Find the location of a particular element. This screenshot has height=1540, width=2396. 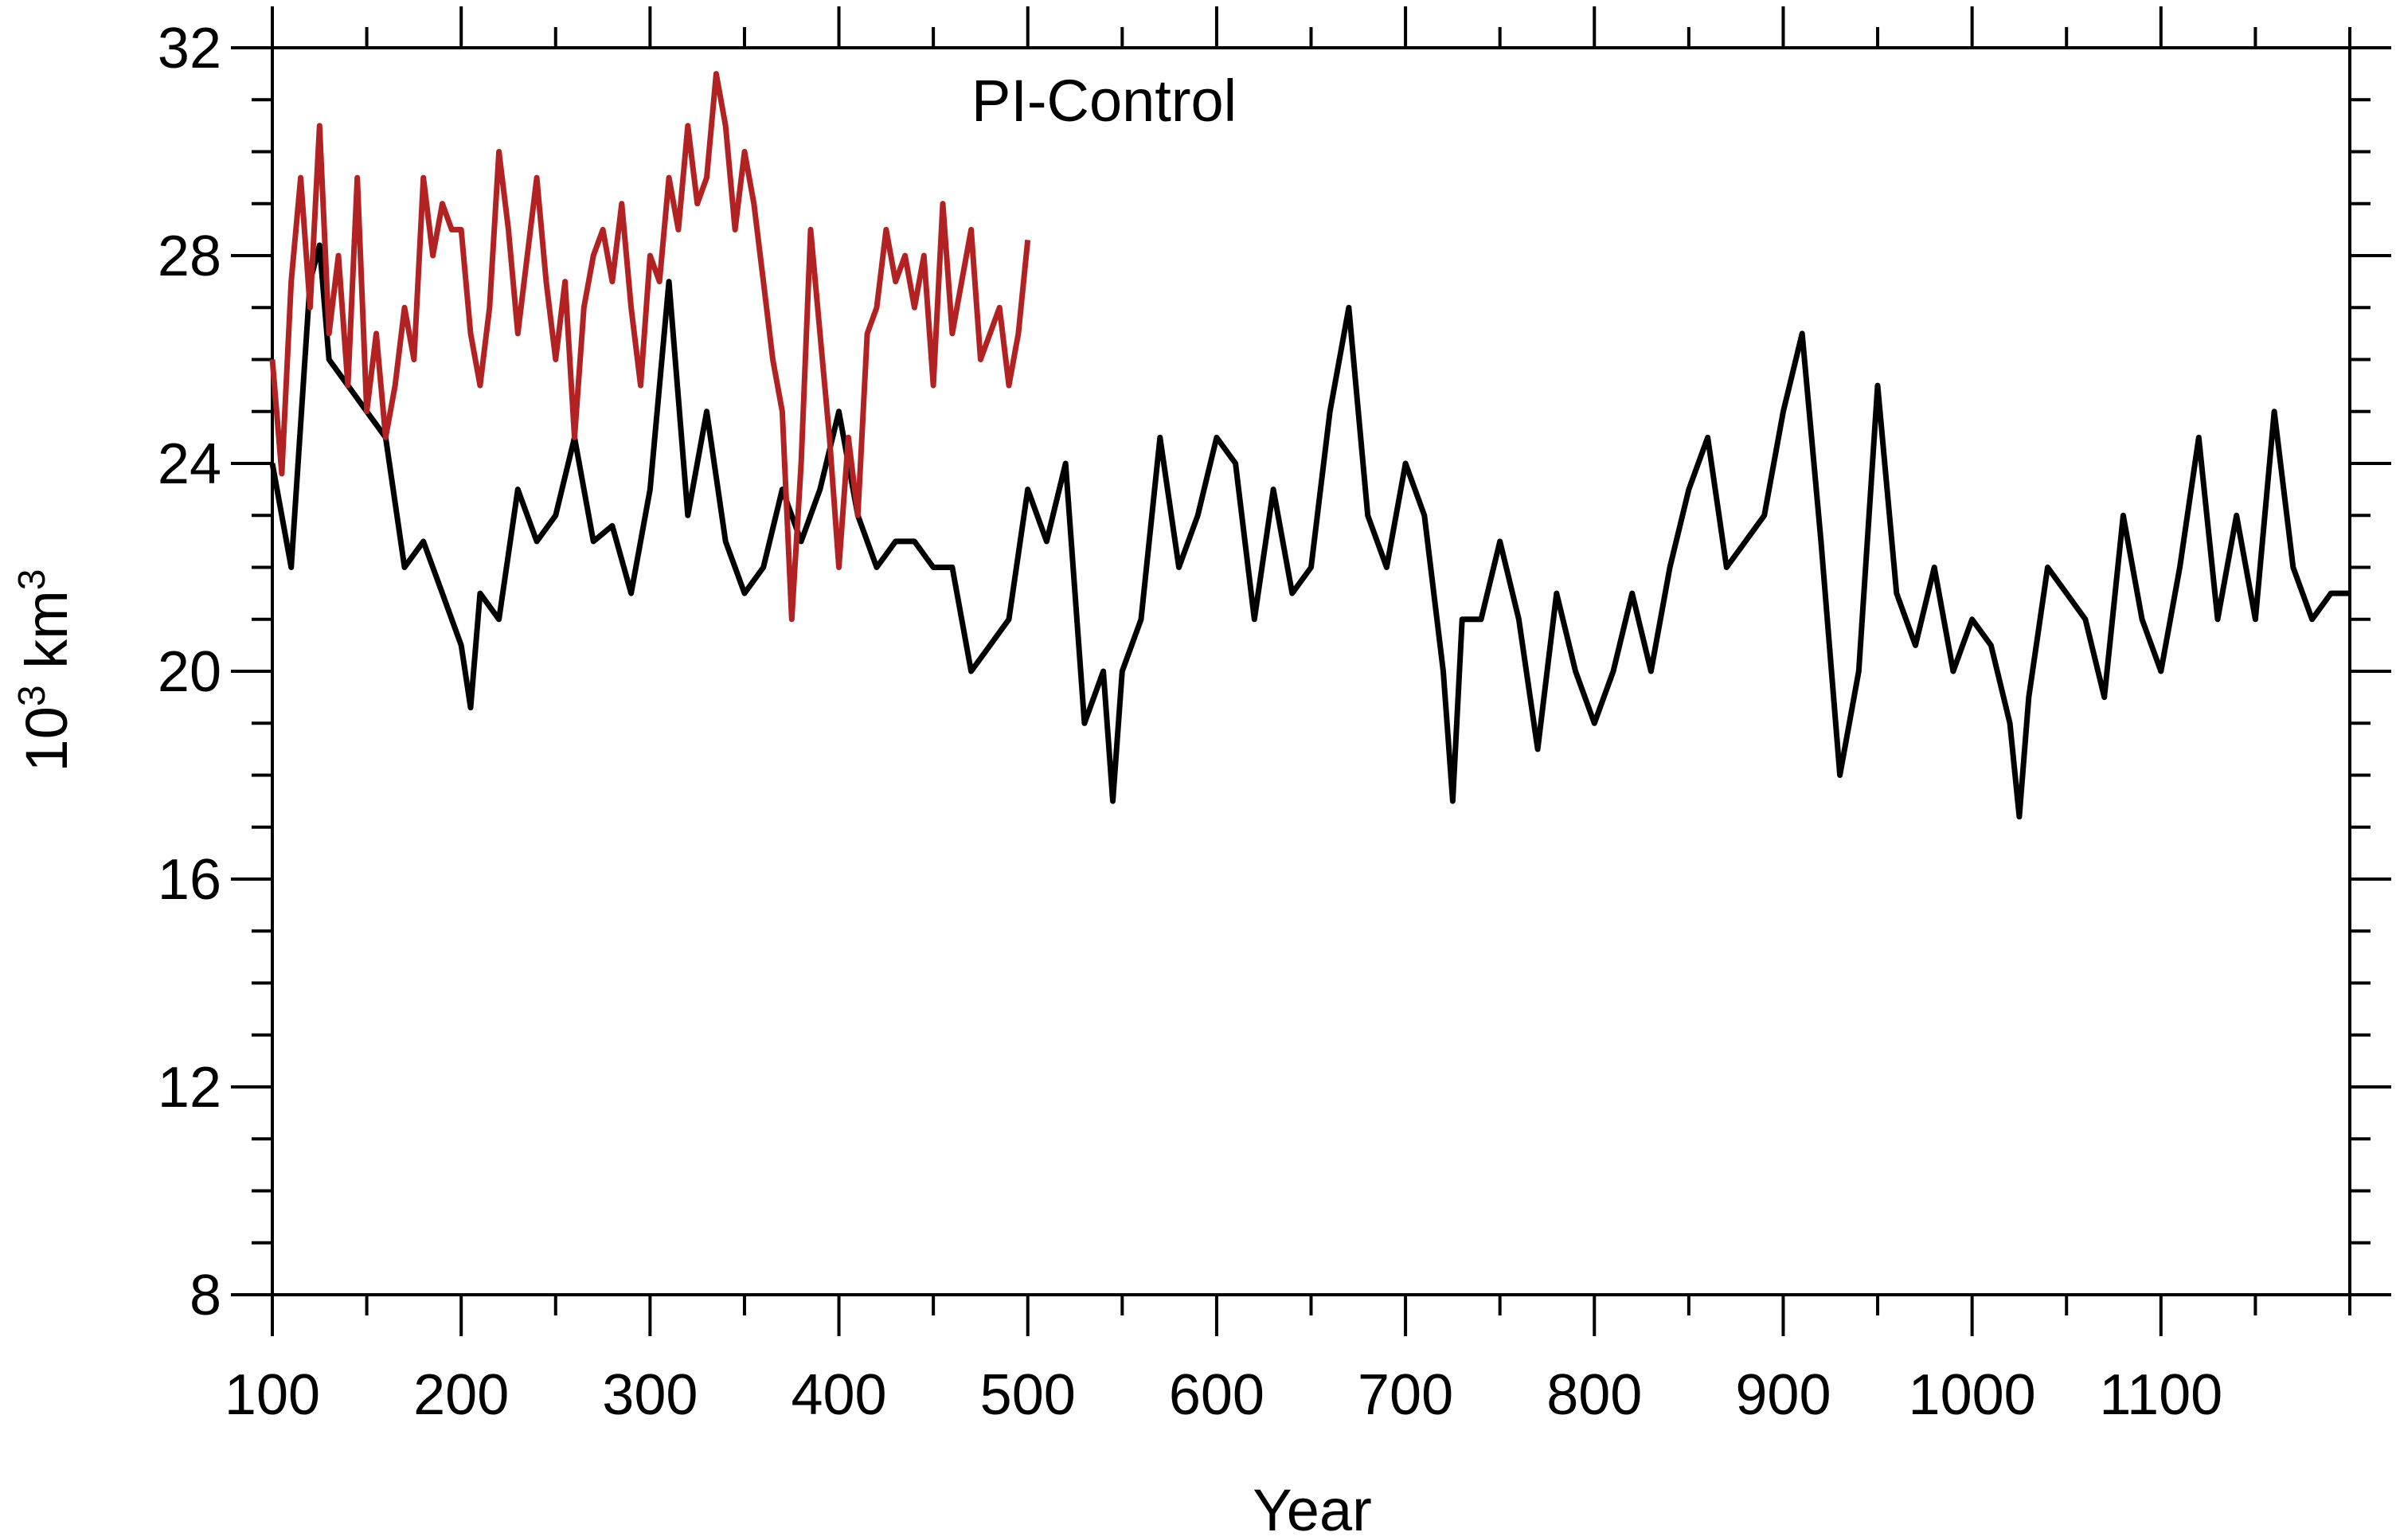

y-tick-label: 20 is located at coordinates (189, 672).